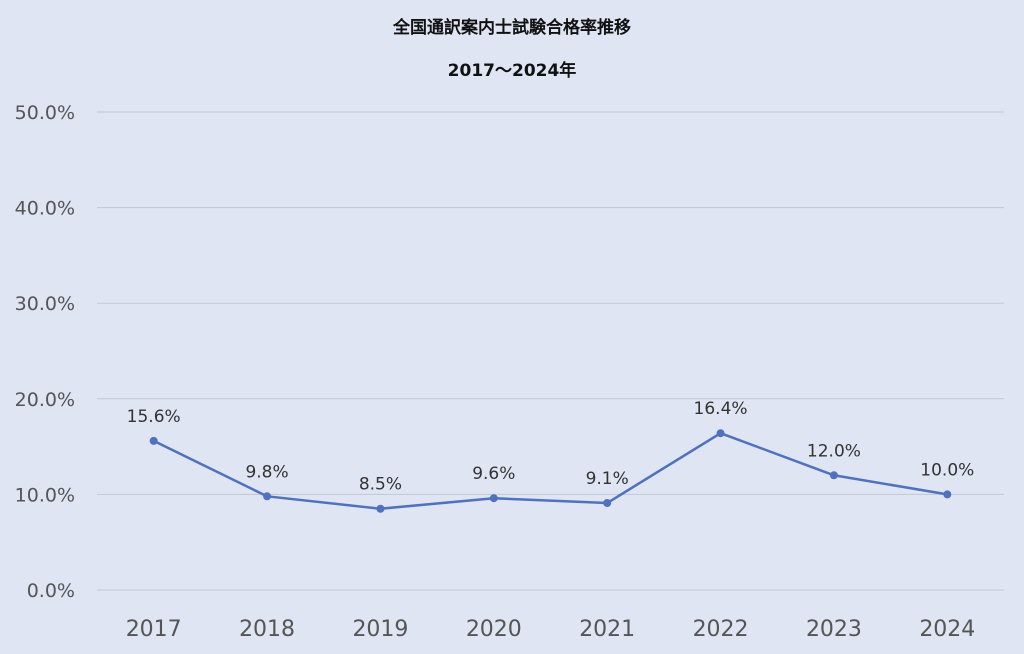  Describe the element at coordinates (45, 304) in the screenshot. I see `y-tick-label: 30.0%` at that location.